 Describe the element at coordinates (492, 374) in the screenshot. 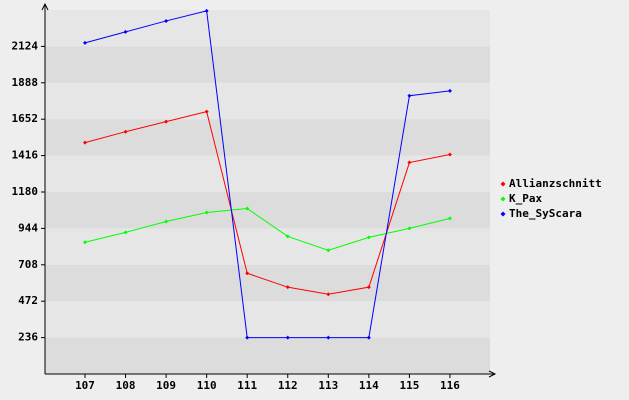

I see `x-axis-arrow` at that location.